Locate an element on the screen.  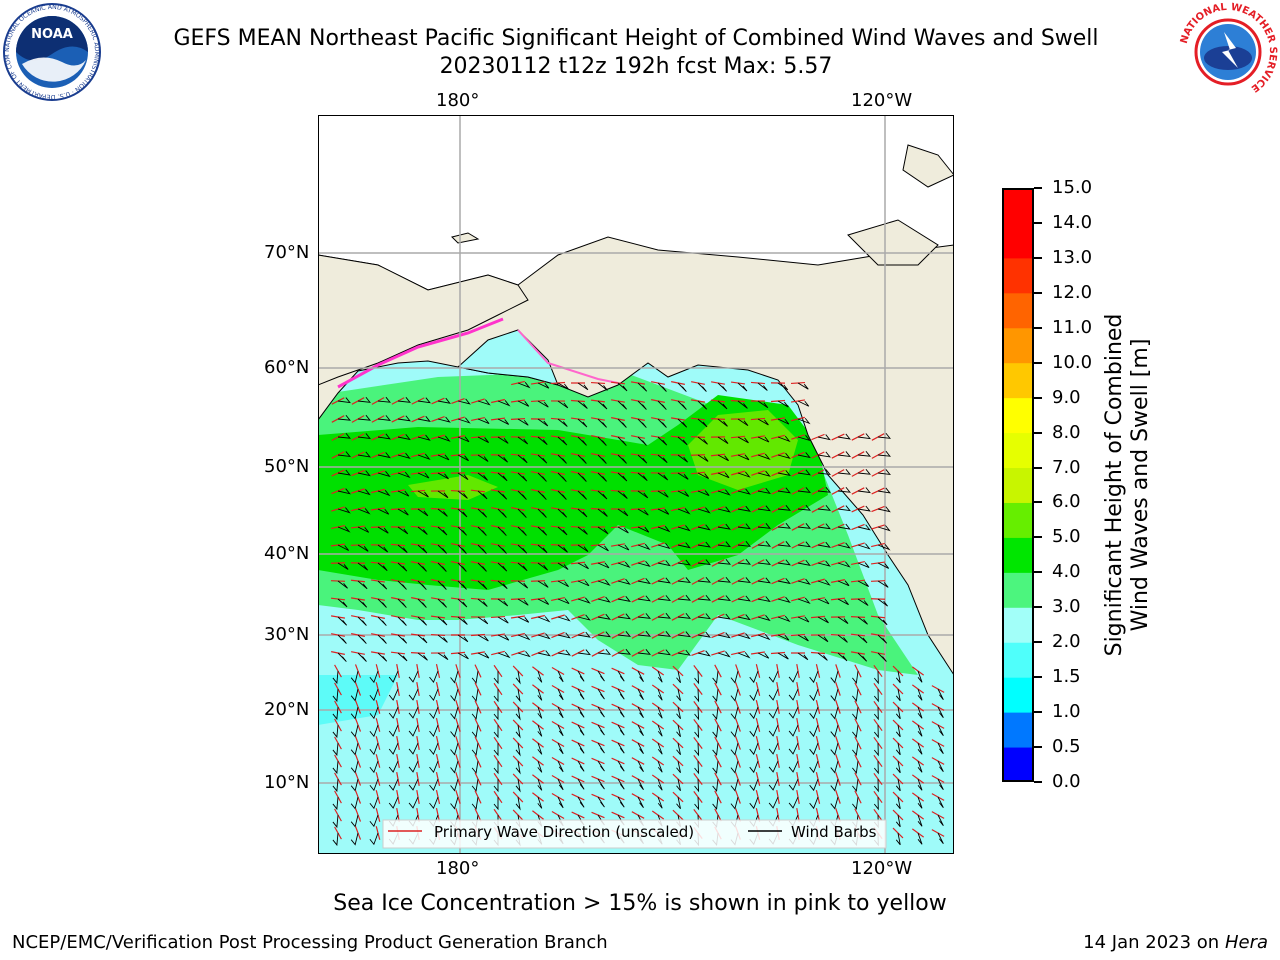
lon-label-bottom-120w: 120°W is located at coordinates (882, 868).